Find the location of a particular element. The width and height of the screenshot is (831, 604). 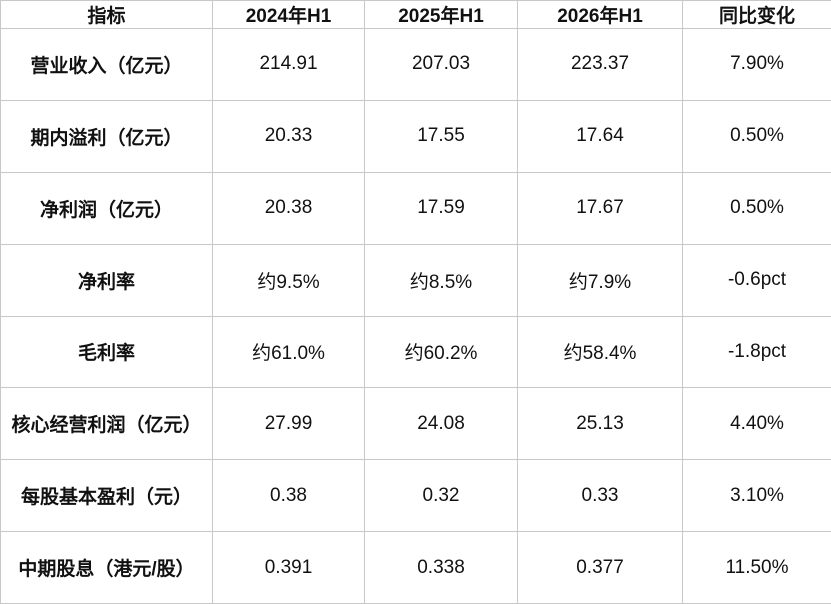

table-cell: 25.13 is located at coordinates (600, 424).